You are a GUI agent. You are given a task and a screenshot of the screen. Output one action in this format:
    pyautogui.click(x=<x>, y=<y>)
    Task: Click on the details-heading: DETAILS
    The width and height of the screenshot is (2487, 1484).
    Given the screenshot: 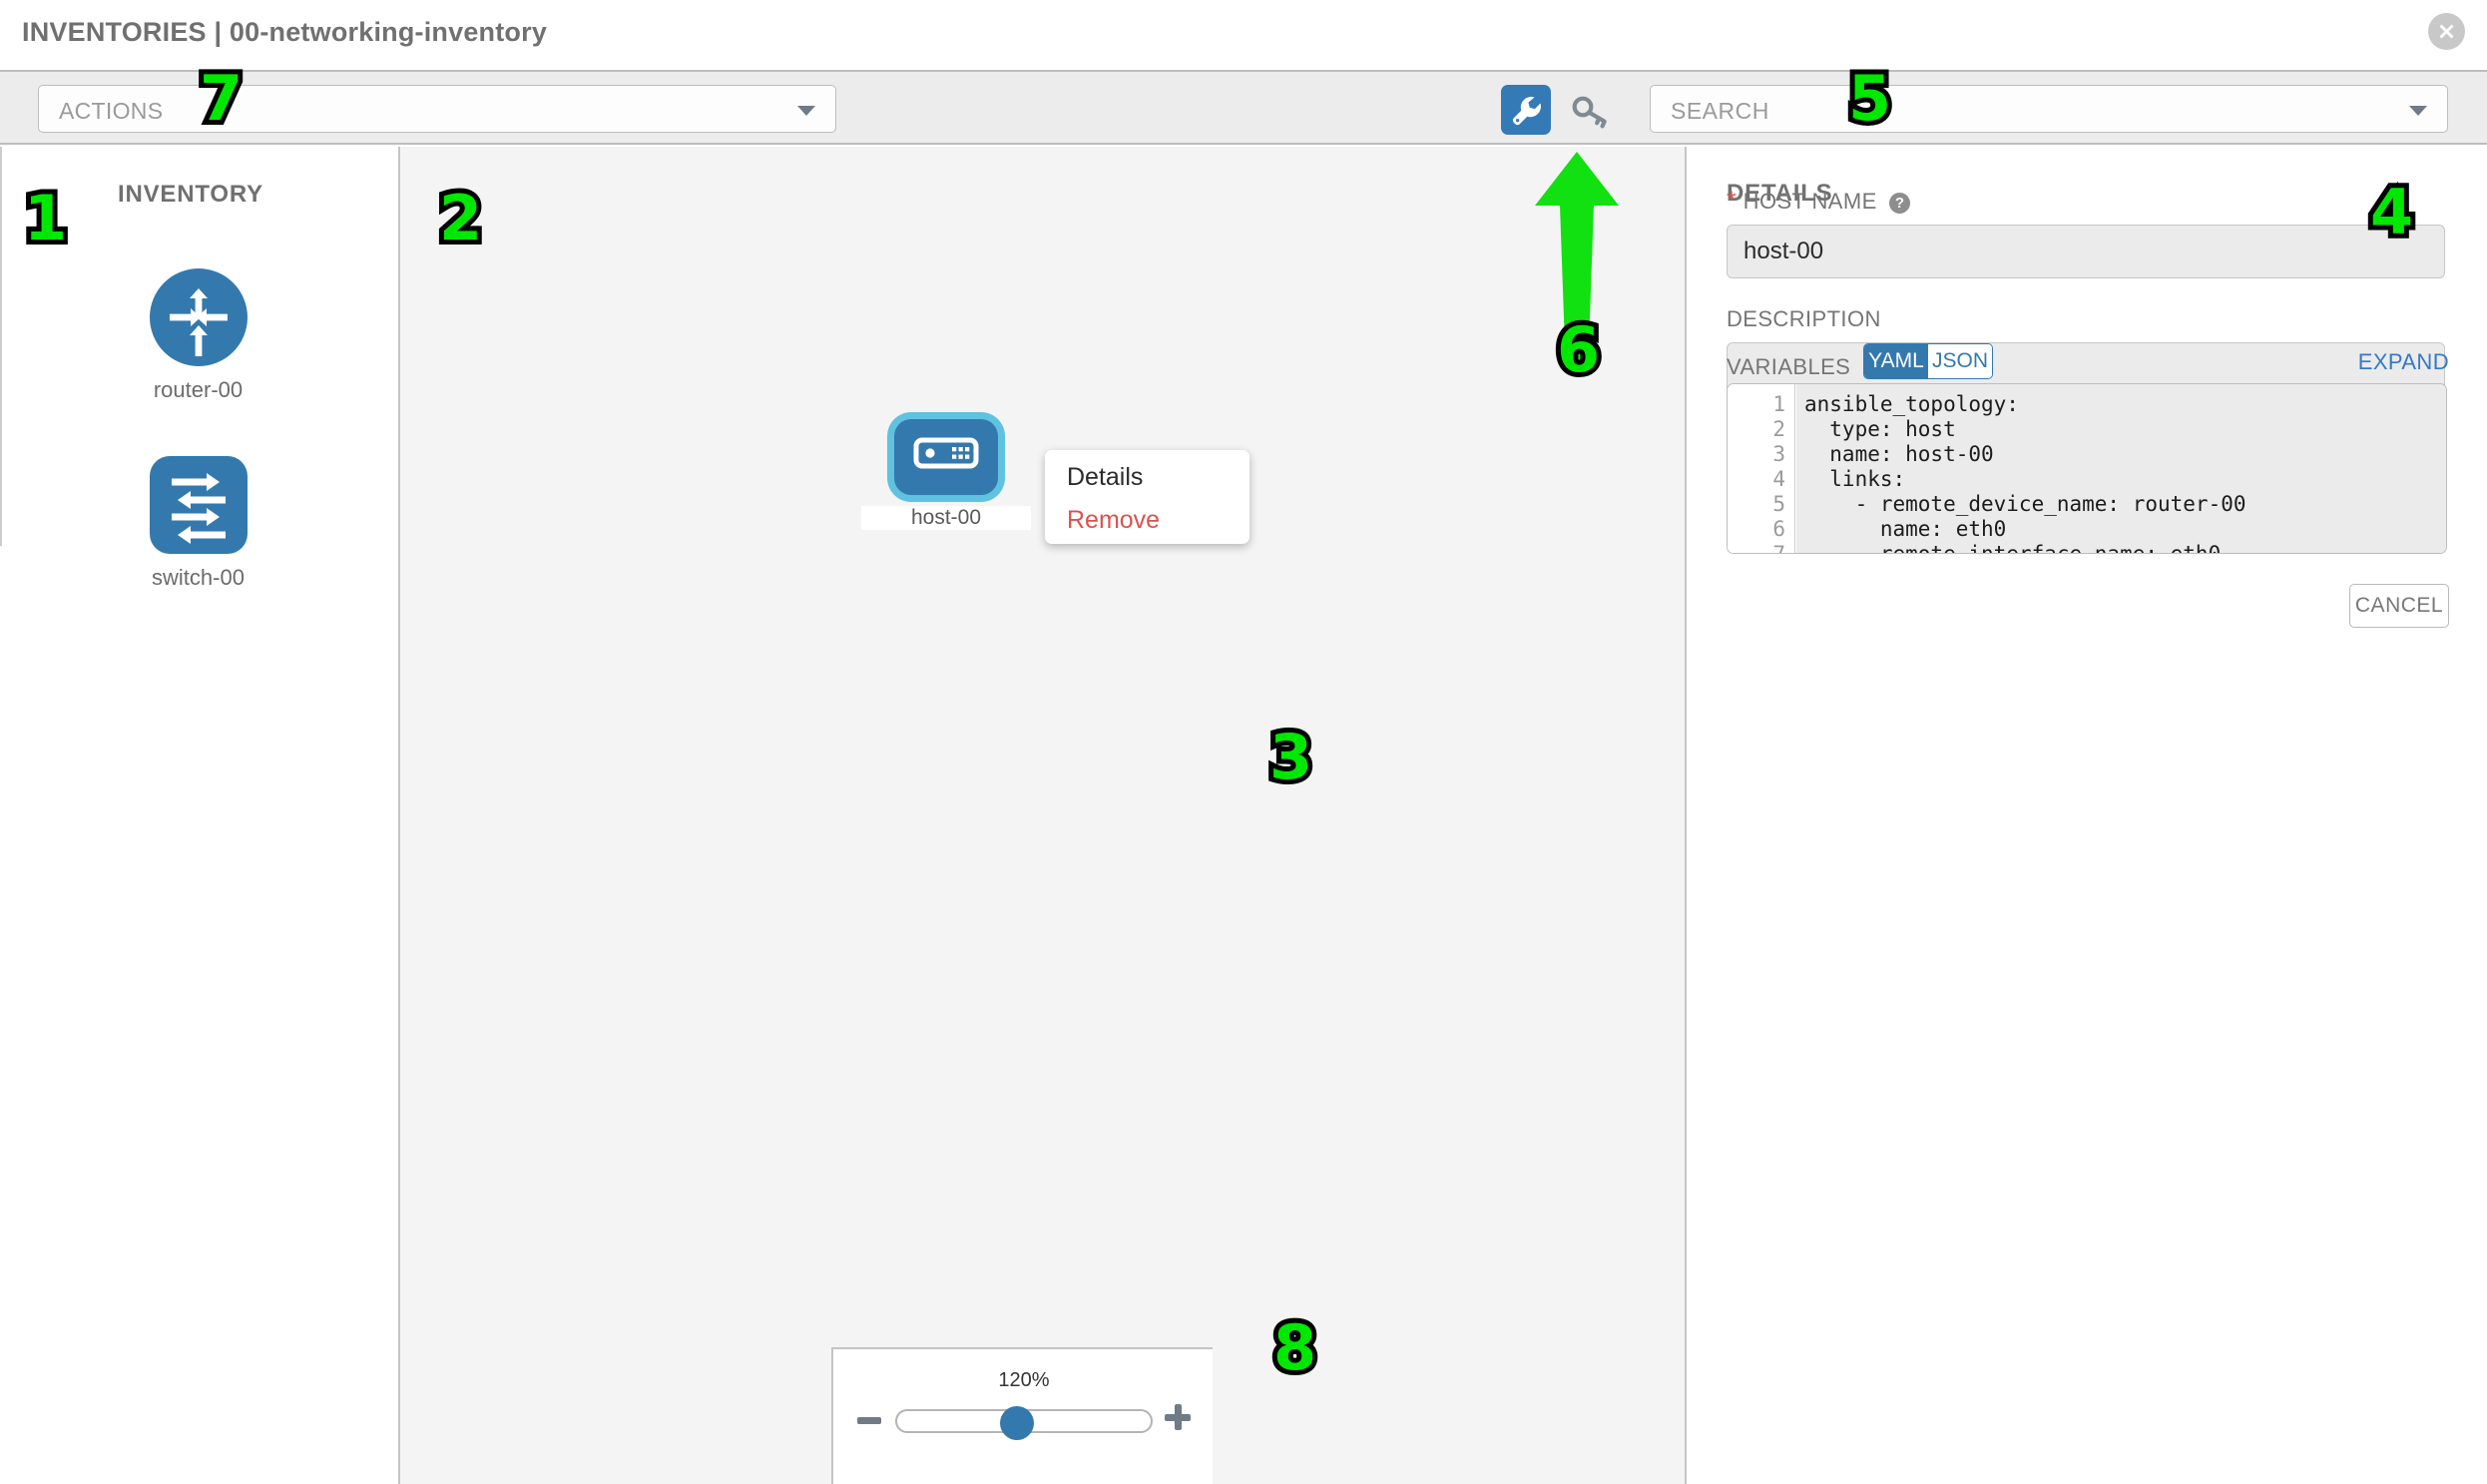 What is the action you would take?
    pyautogui.click(x=1780, y=193)
    